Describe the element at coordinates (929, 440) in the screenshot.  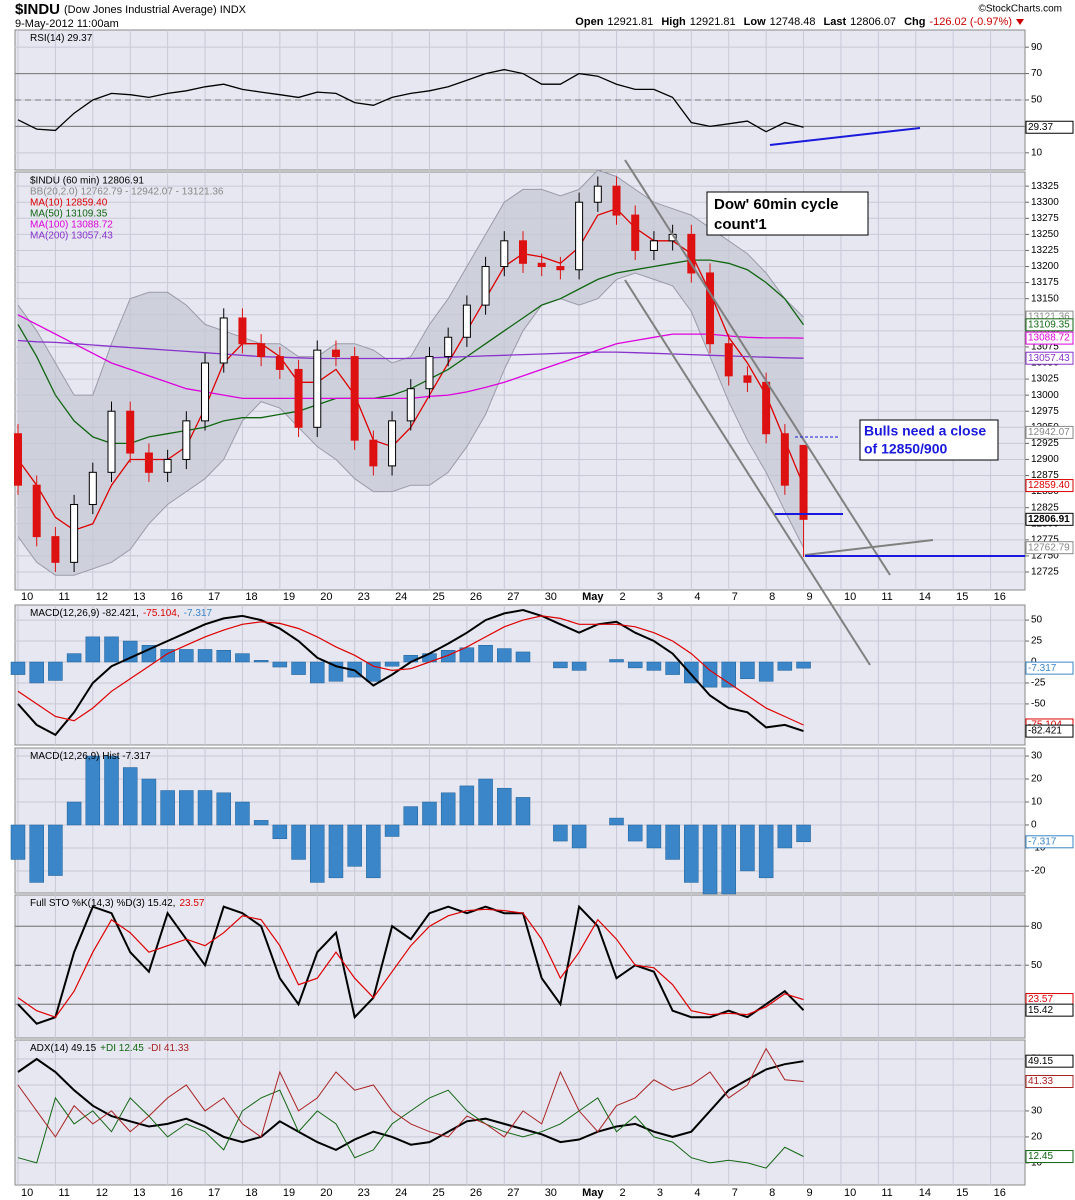
I see `annotation-box` at that location.